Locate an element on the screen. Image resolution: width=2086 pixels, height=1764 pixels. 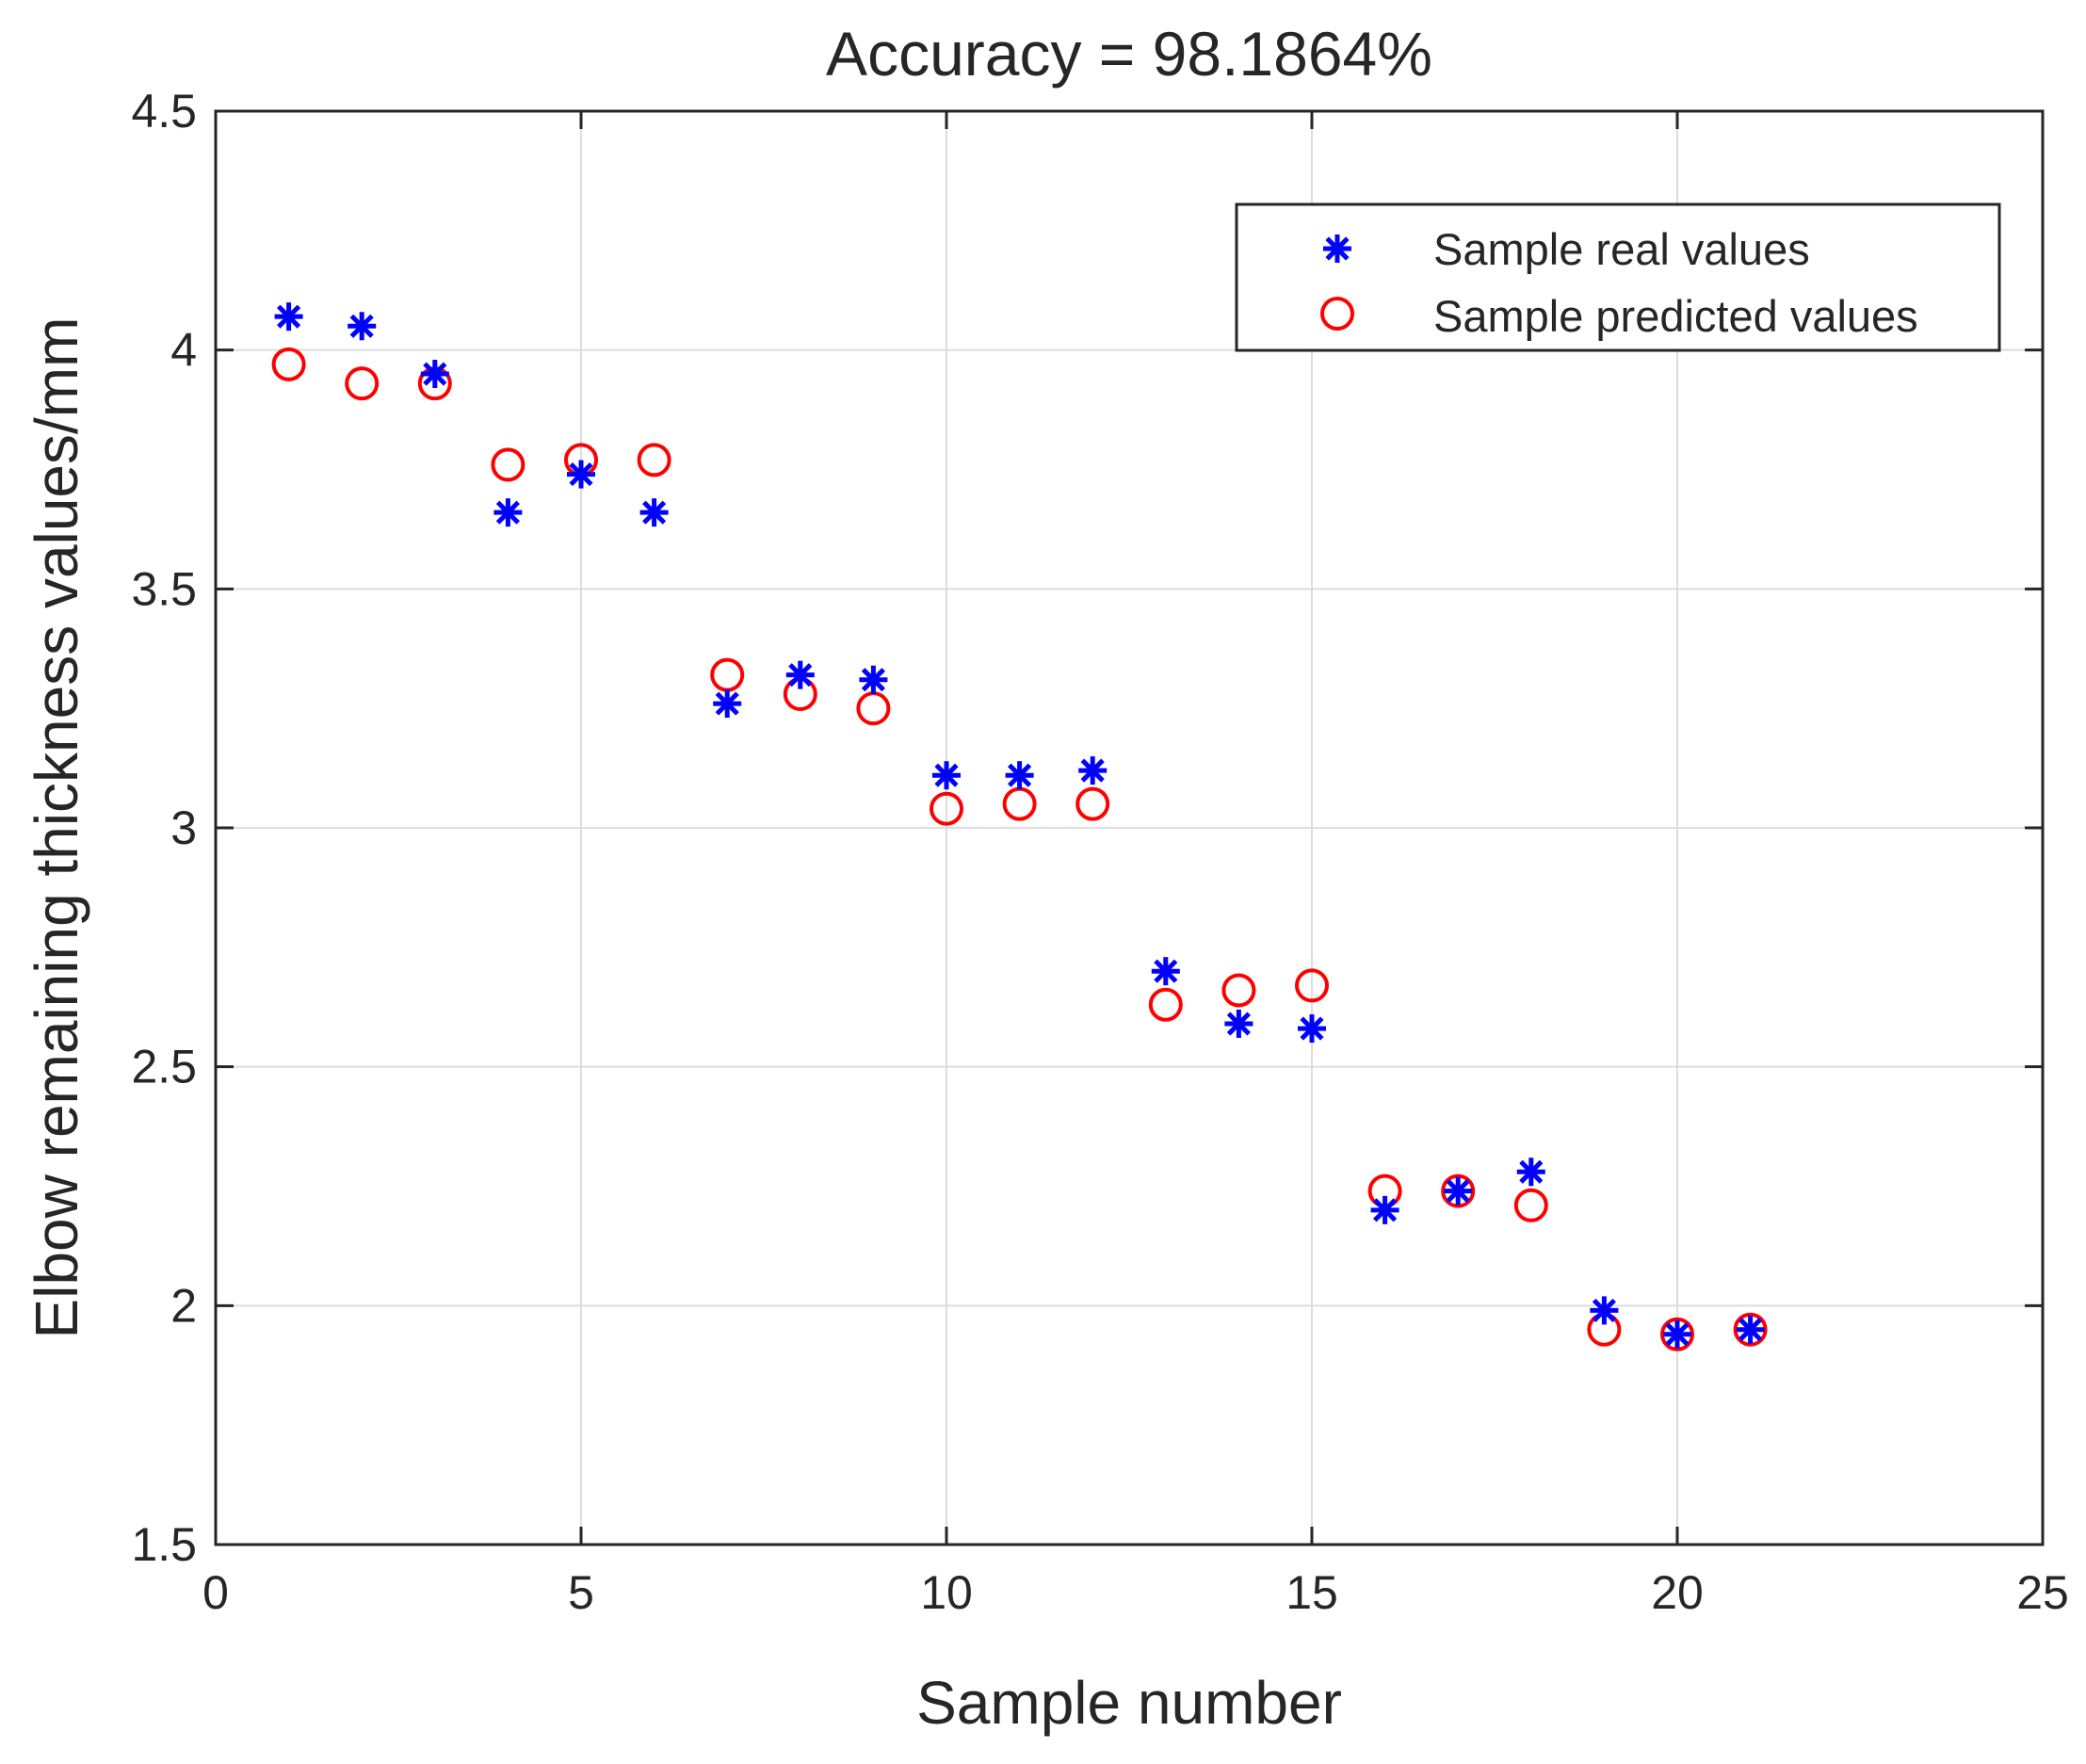
x-tick-label: 5 is located at coordinates (581, 1592).